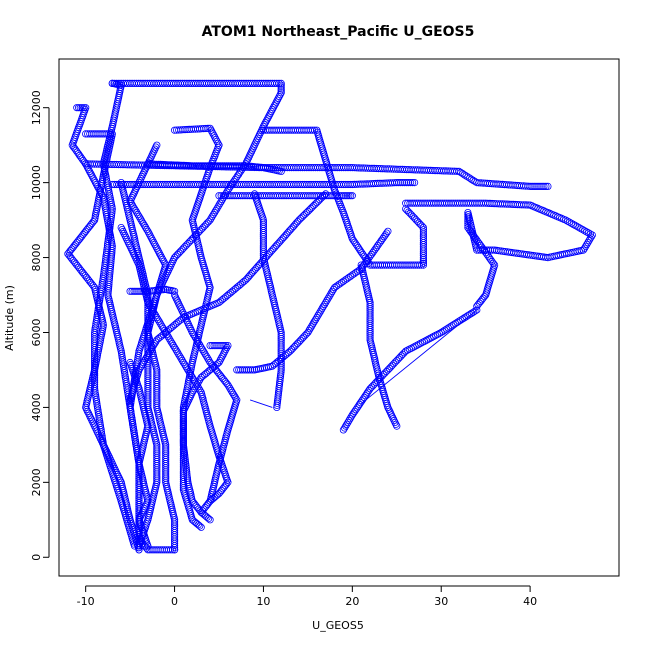 Image resolution: width=650 pixels, height=650 pixels. What do you see at coordinates (36, 482) in the screenshot?
I see `y-tick-label: 2000` at bounding box center [36, 482].